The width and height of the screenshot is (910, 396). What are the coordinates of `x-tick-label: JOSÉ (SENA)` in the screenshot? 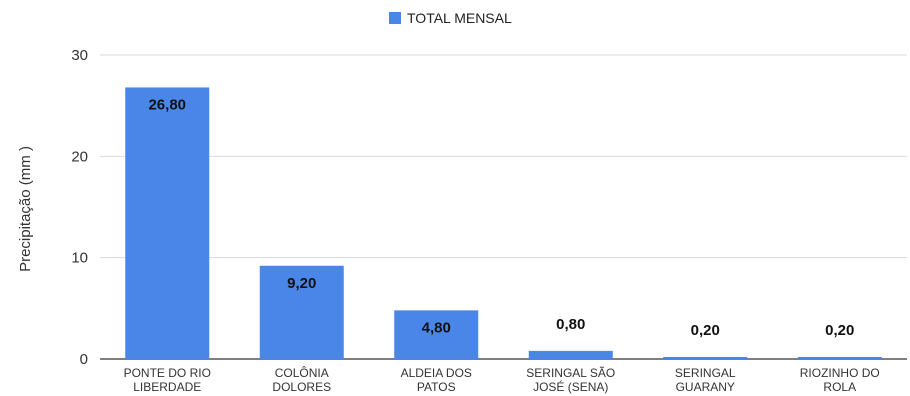 It's located at (570, 386).